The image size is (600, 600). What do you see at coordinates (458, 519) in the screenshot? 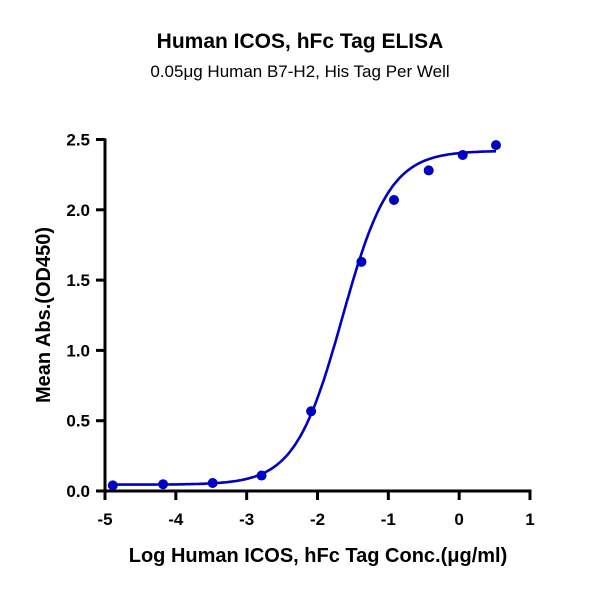
I see `x-tick-label: 0` at bounding box center [458, 519].